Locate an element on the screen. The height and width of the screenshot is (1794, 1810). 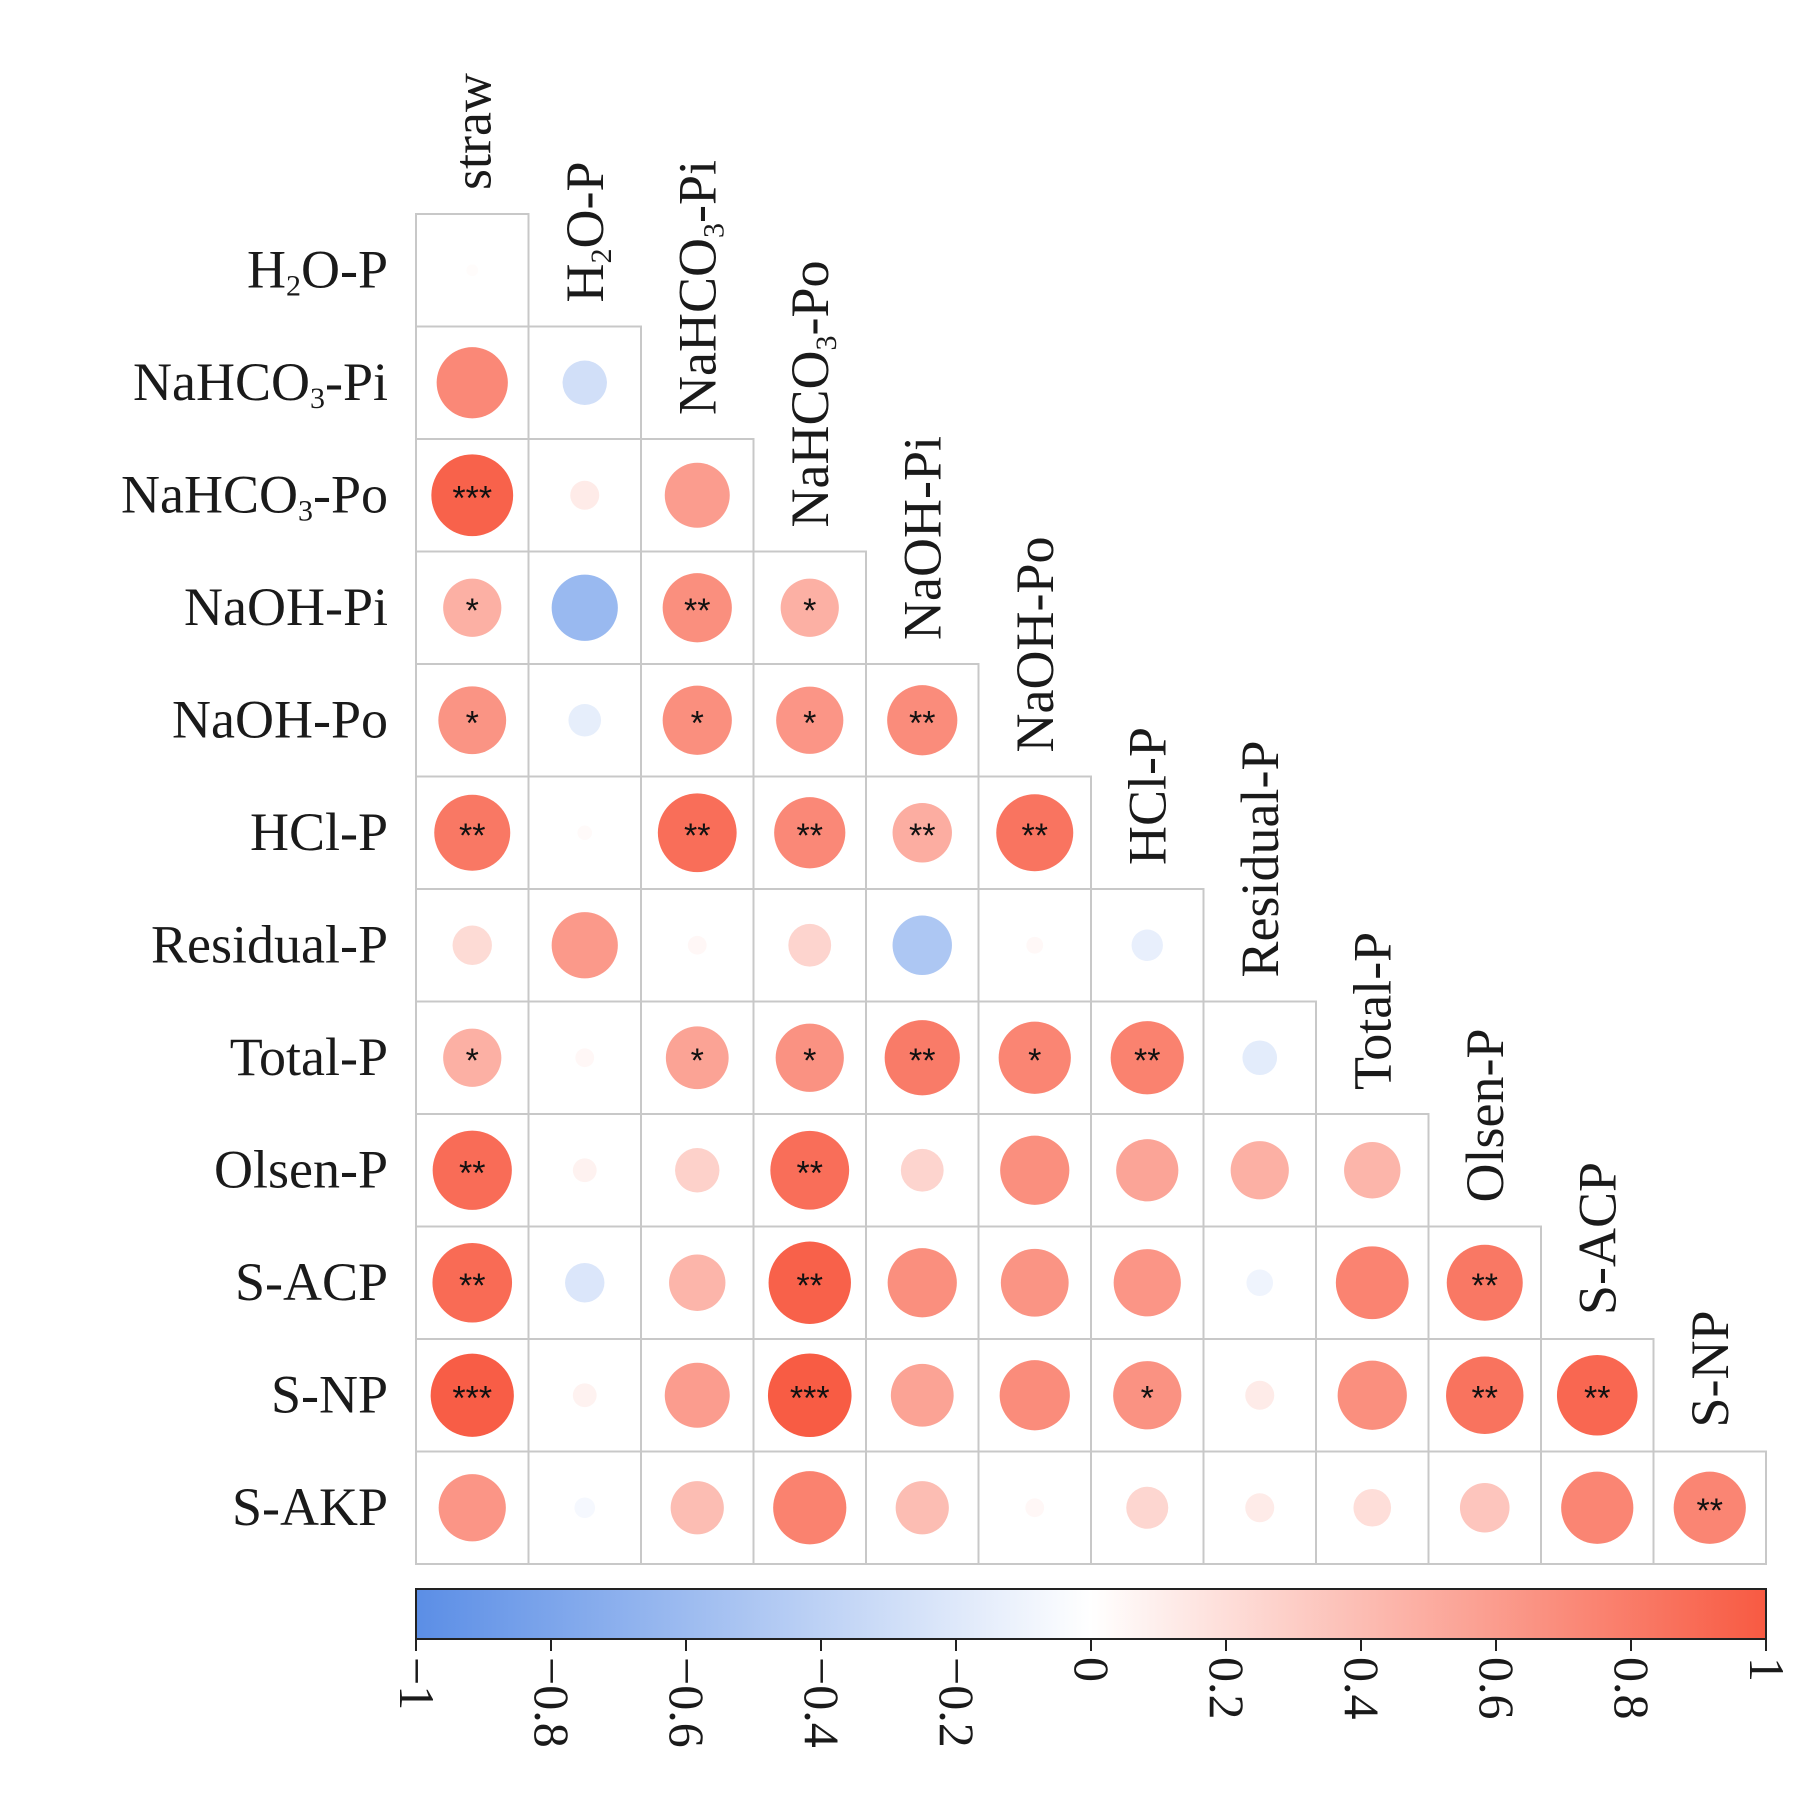
corr-circle-total-p-residual-p is located at coordinates (1260, 1058).